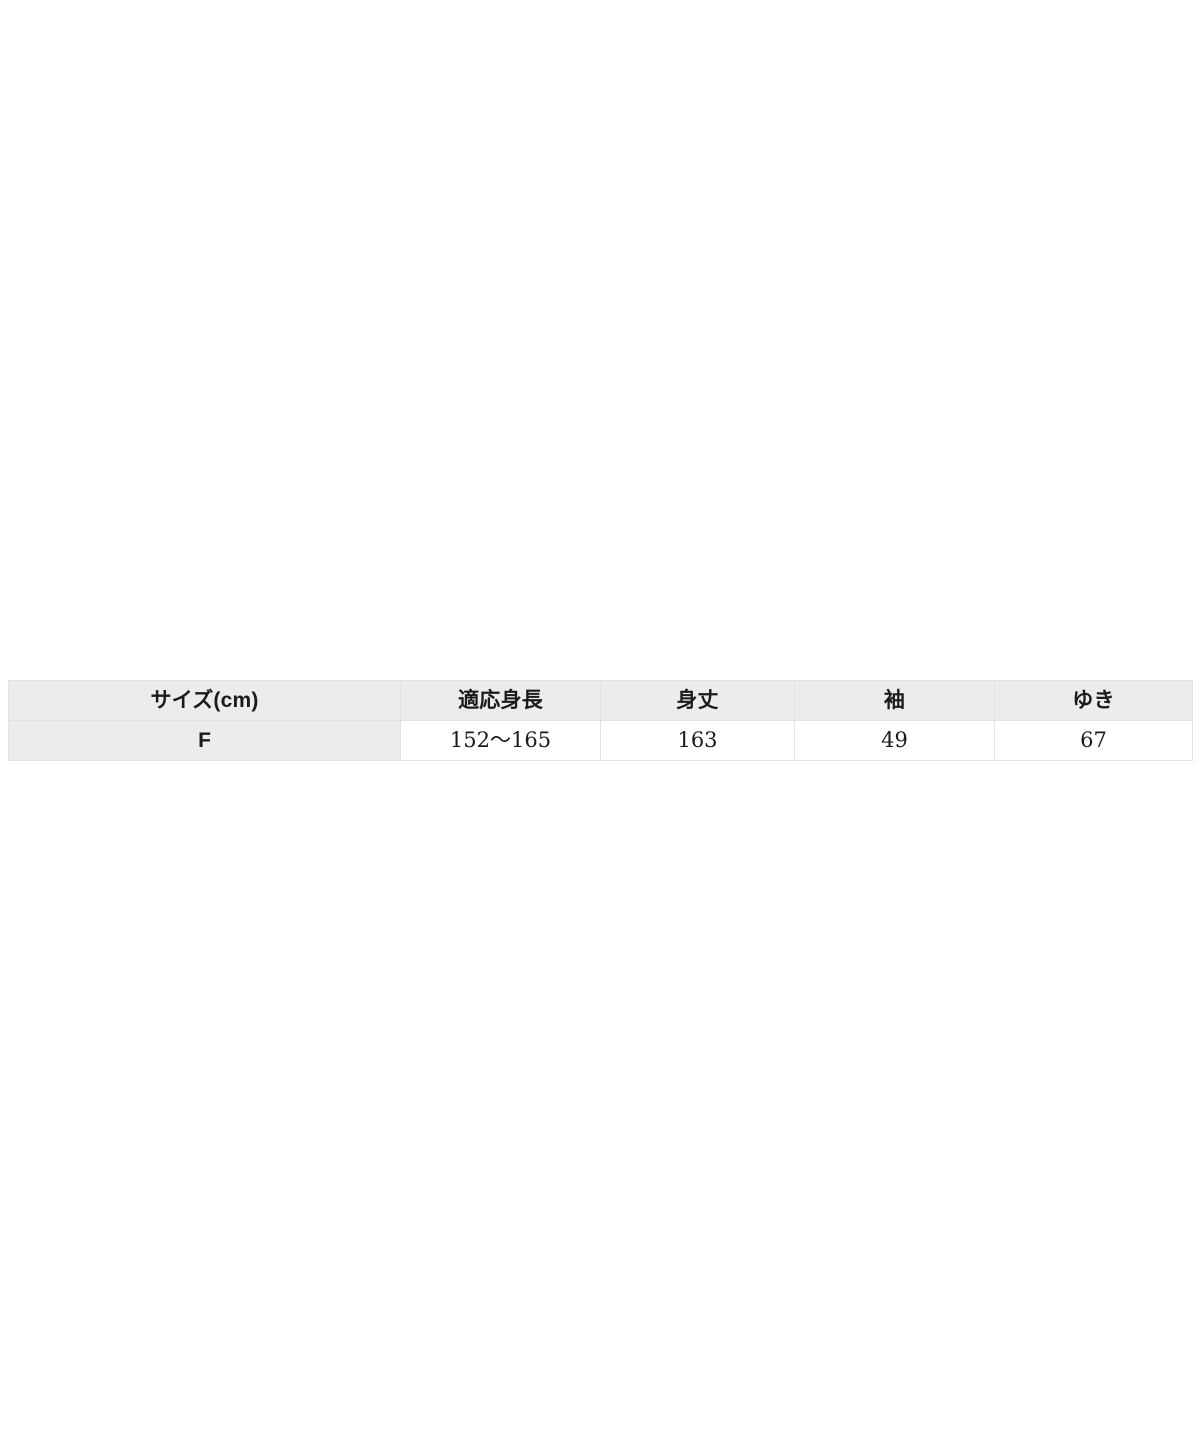 Image resolution: width=1200 pixels, height=1440 pixels. What do you see at coordinates (697, 700) in the screenshot?
I see `column-header-length: 身丈` at bounding box center [697, 700].